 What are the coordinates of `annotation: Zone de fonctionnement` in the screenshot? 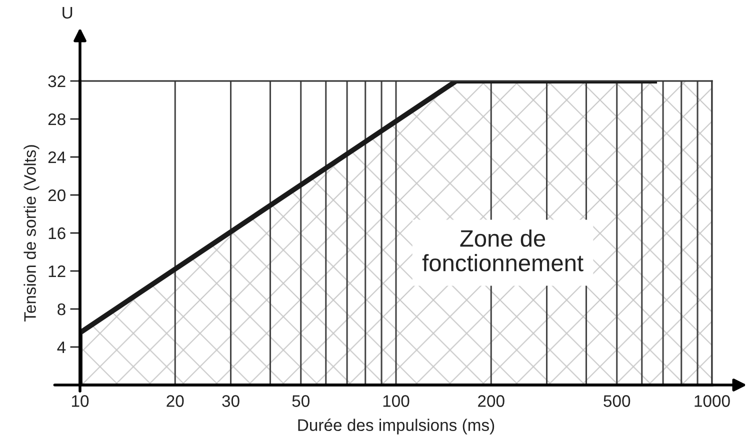 It's located at (503, 250).